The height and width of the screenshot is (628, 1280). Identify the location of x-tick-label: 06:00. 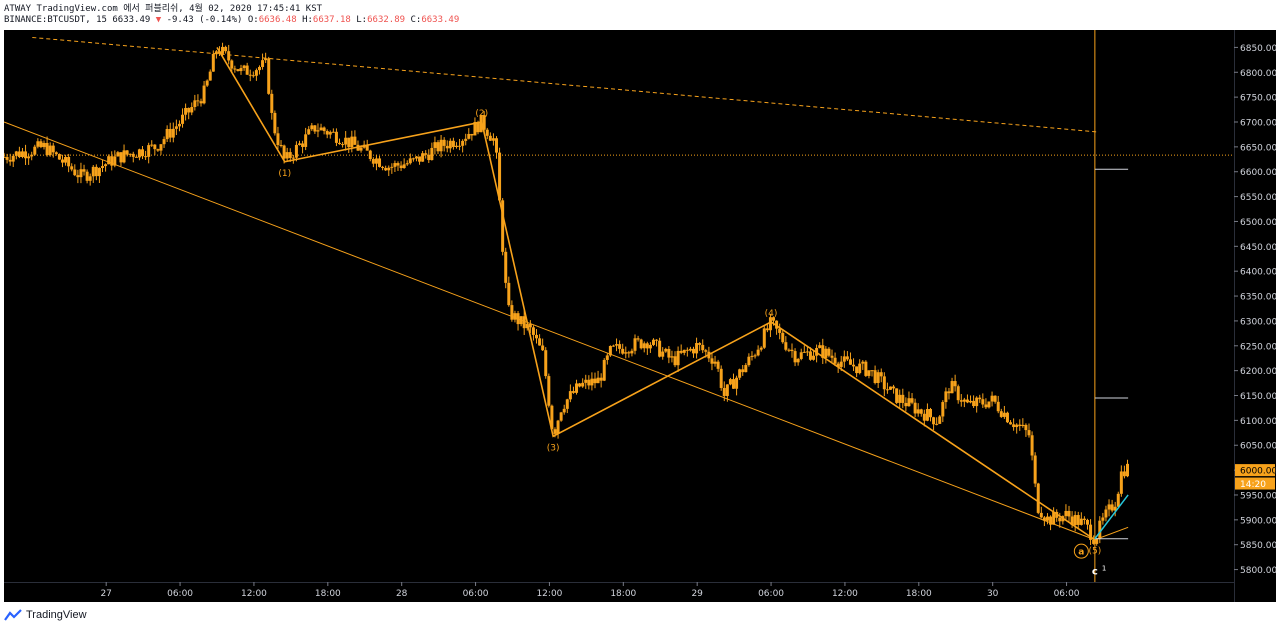
(771, 594).